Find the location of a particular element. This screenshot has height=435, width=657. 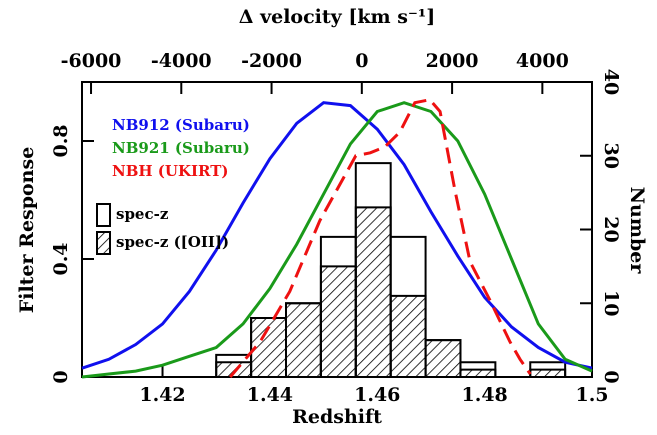

legend-entry: spec-z ([OII]) is located at coordinates (172, 242).